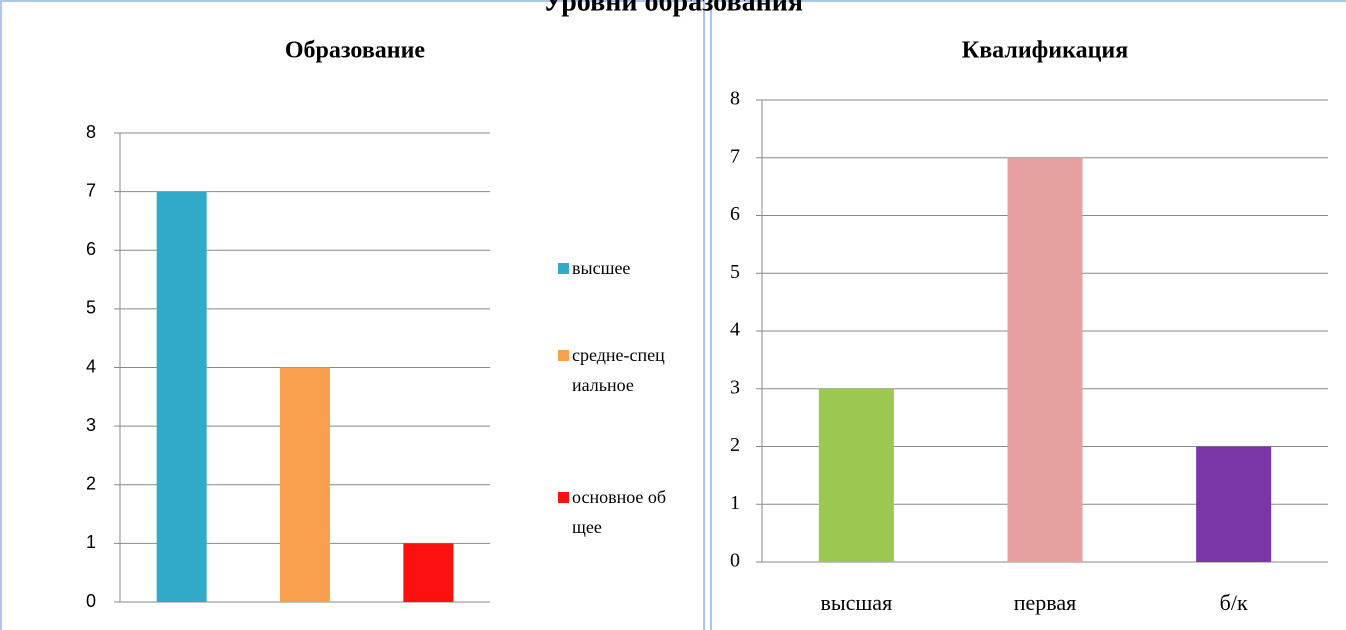  Describe the element at coordinates (1234, 602) in the screenshot. I see `x-tick-label: б/к` at that location.